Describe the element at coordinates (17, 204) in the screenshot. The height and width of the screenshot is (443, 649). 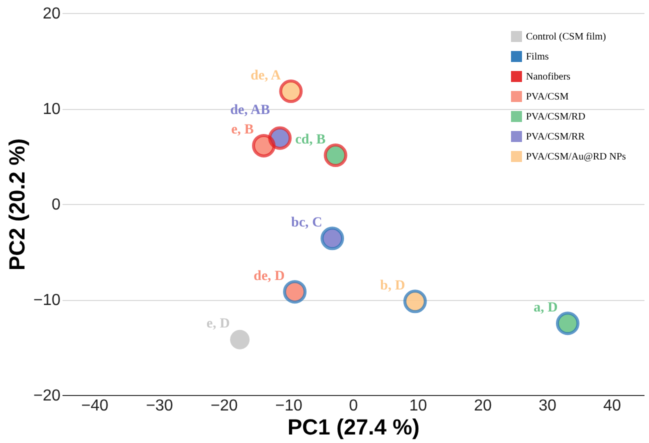
I see `y-axis-title: PC2 (20.2 %)` at that location.